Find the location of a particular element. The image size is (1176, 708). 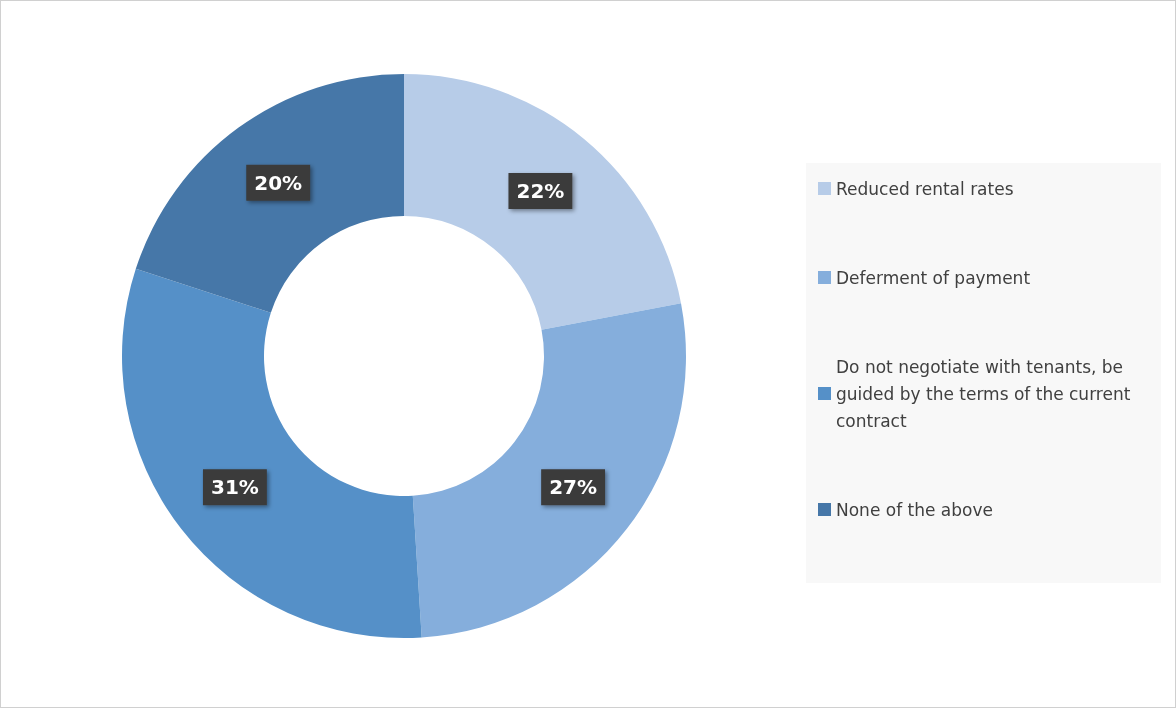

data-label: 27% is located at coordinates (573, 487).